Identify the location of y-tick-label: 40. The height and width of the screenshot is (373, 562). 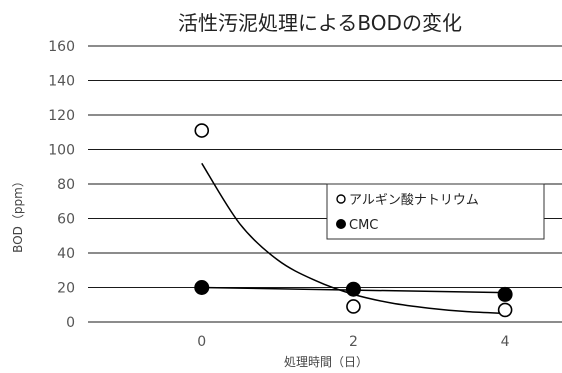
(66, 254).